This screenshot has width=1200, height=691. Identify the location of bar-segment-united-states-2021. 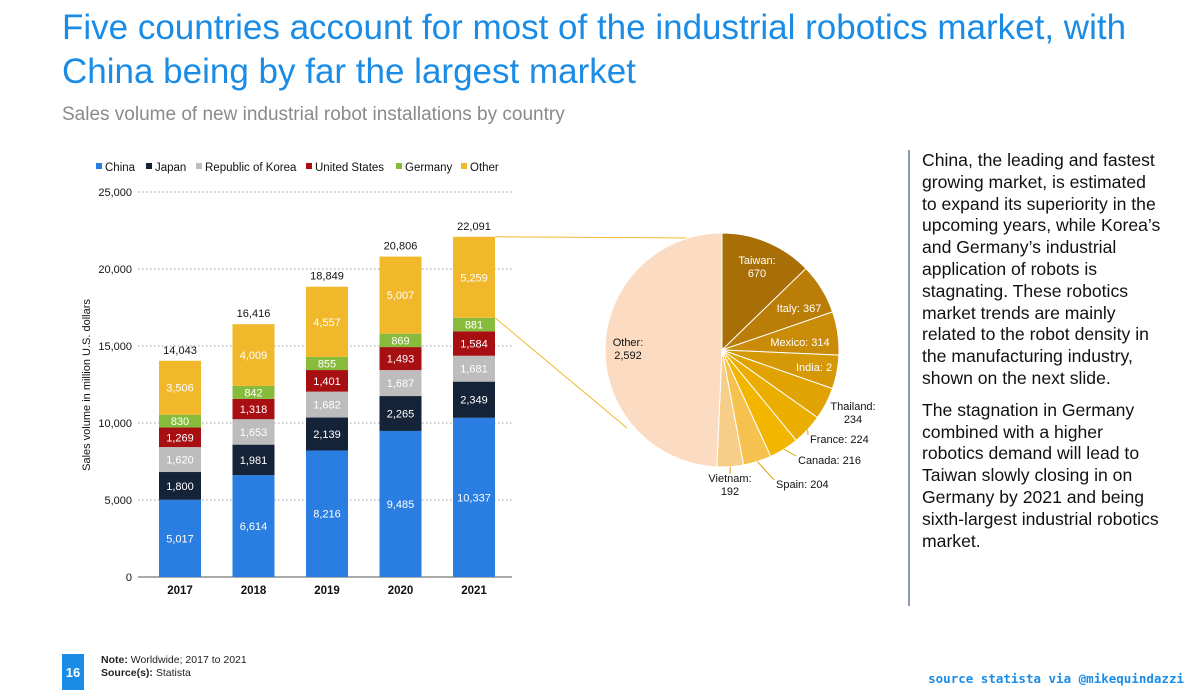
(474, 343).